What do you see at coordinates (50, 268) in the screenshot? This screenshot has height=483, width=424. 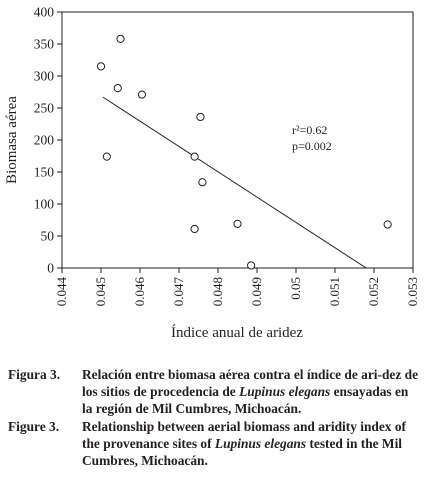 I see `y-tick-label: 0` at bounding box center [50, 268].